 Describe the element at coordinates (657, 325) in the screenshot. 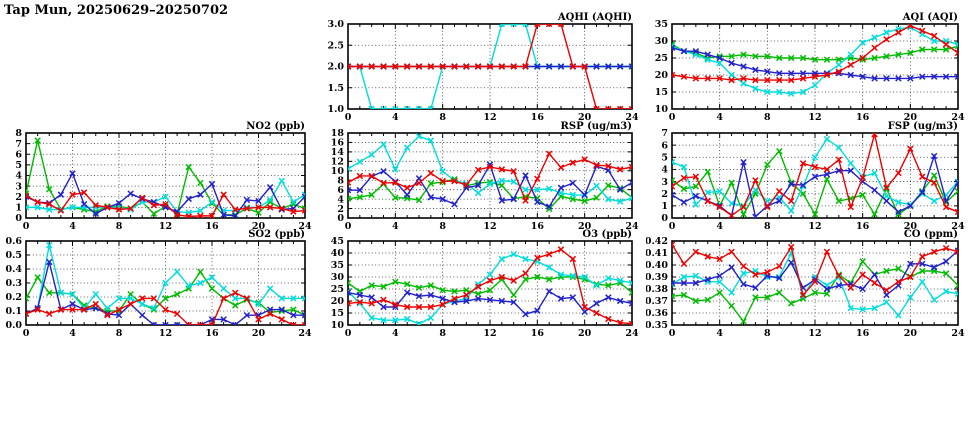

I see `svg-text: 0.35` at that location.